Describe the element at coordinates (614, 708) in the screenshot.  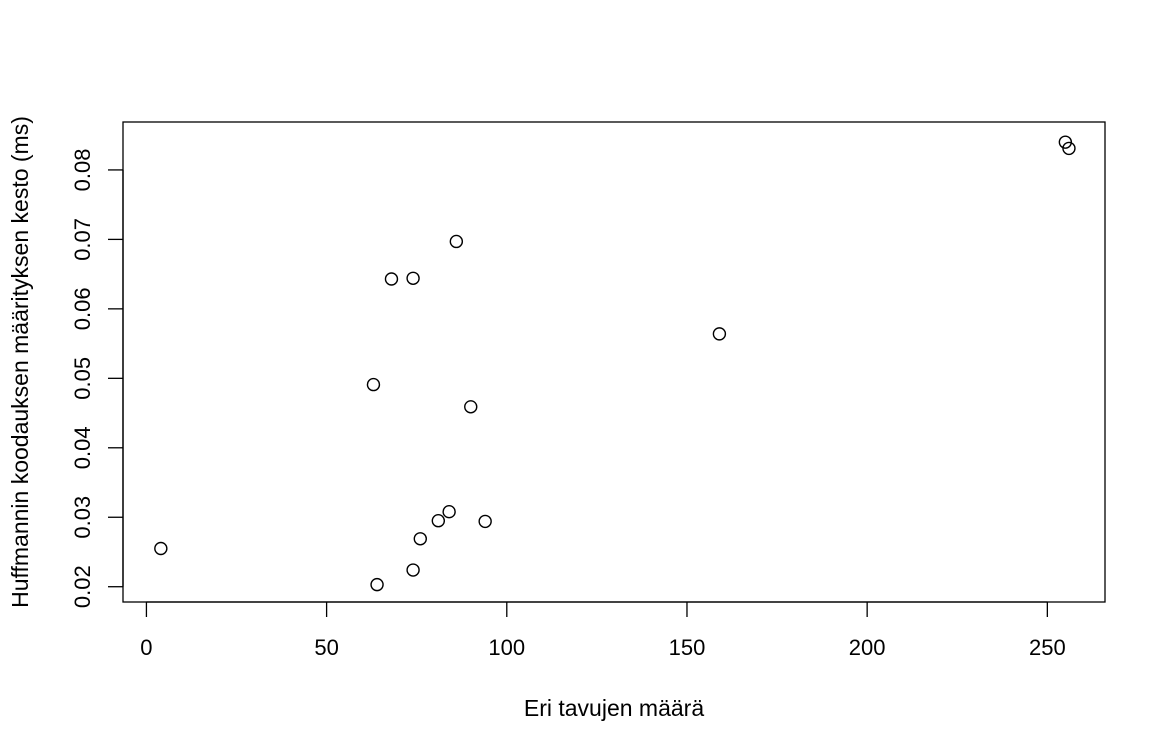
I see `x-axis-title: Eri tavujen määrä` at that location.